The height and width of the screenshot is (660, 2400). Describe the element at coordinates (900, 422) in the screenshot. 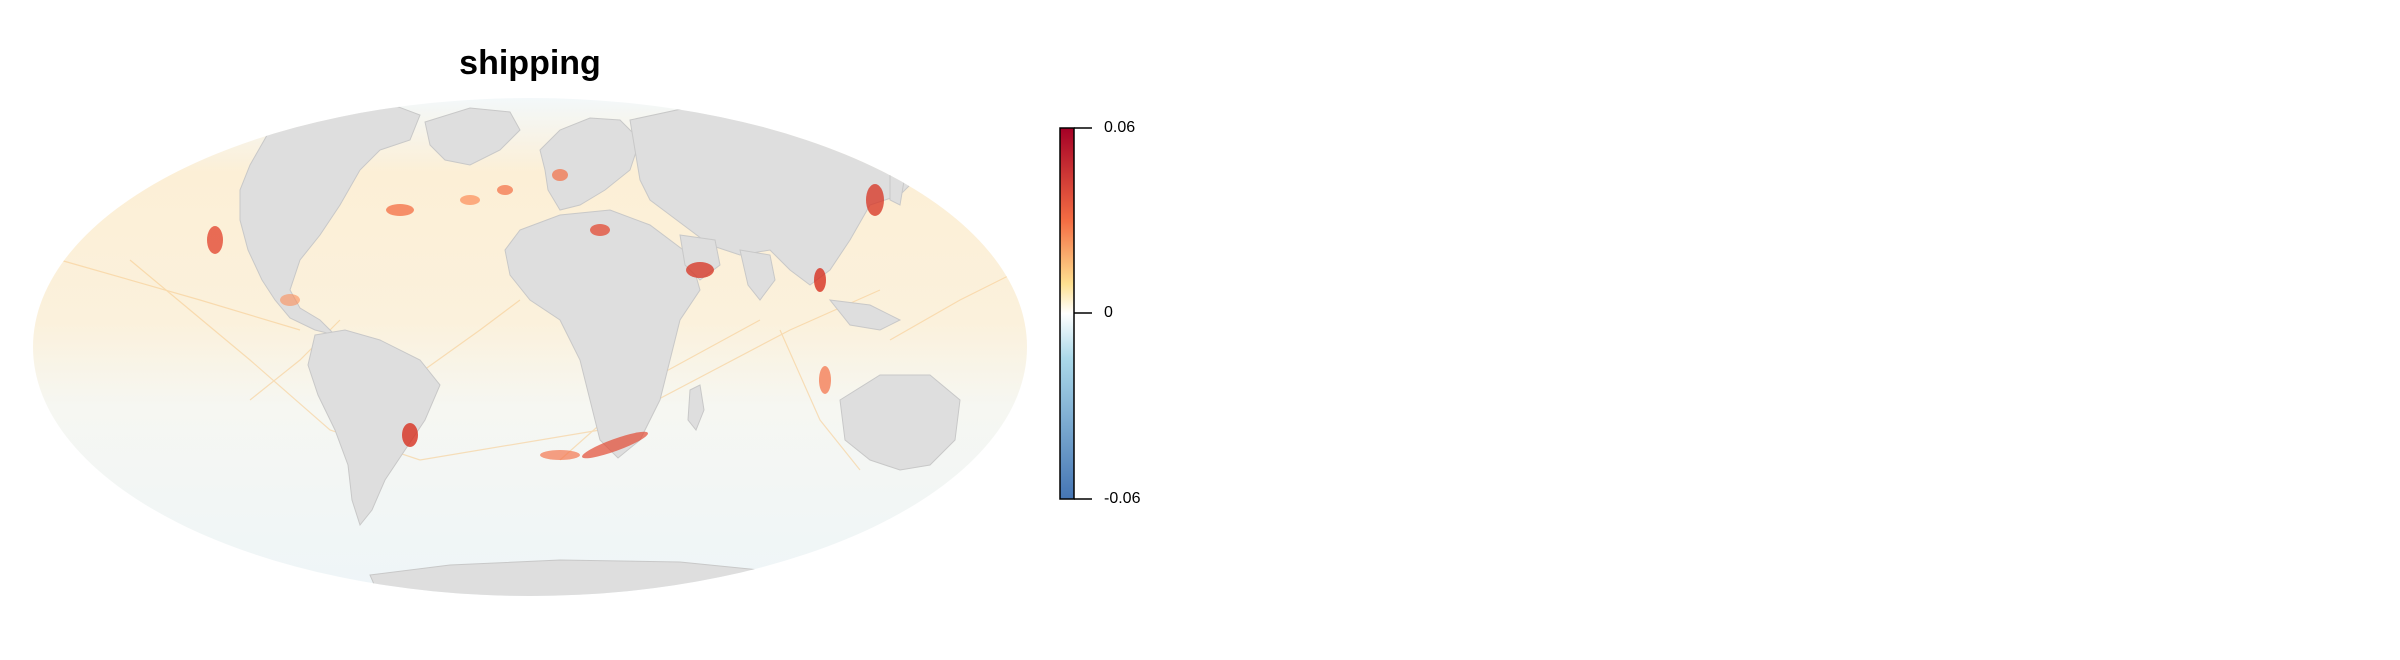

I see `australia` at that location.